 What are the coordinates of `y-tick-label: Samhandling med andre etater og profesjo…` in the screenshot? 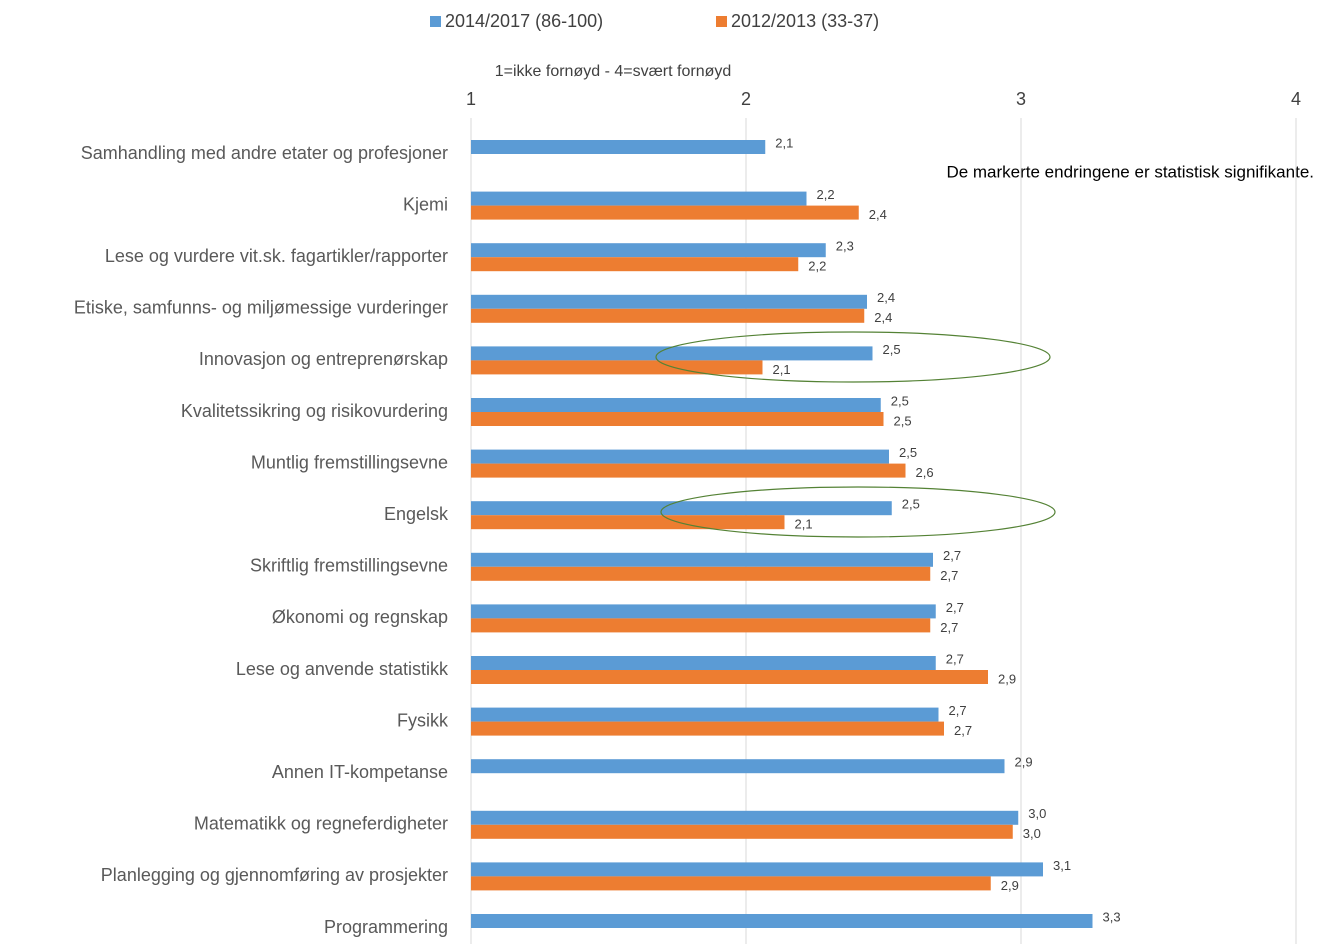 It's located at (264, 153).